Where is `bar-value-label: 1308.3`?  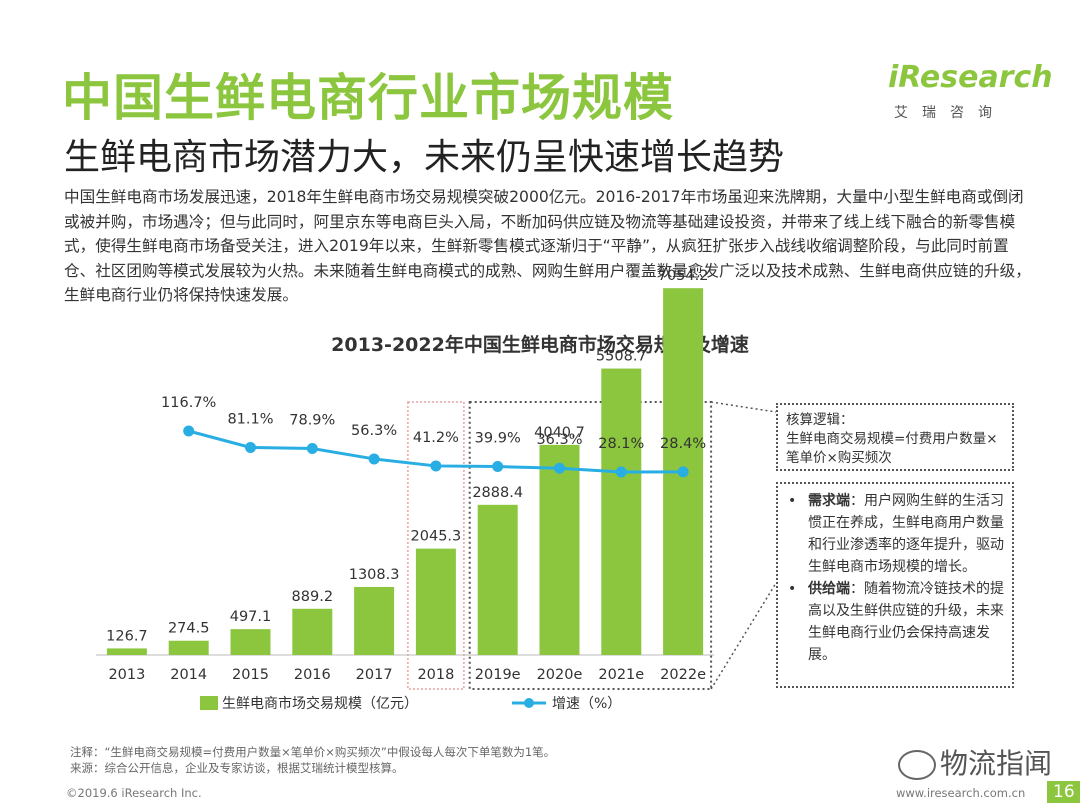
bar-value-label: 1308.3 is located at coordinates (374, 575).